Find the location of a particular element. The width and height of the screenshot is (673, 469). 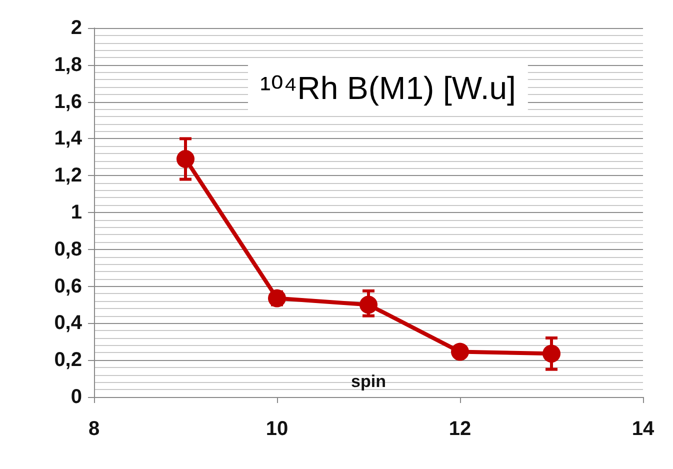

y-tick-label: 1 is located at coordinates (76, 213).